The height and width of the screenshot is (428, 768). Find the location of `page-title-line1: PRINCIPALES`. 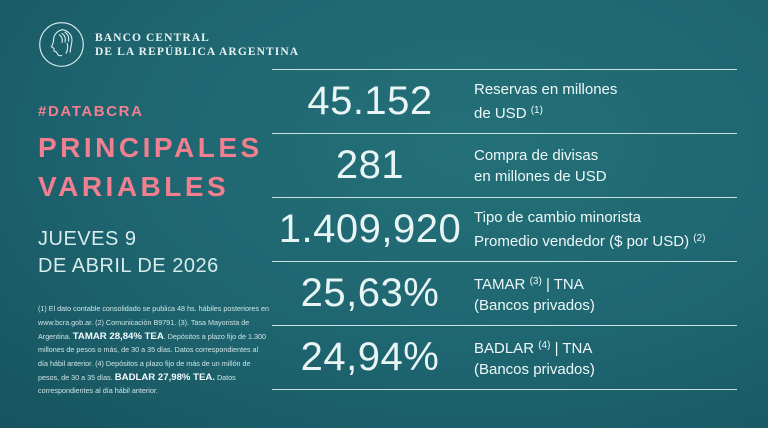

page-title-line1: PRINCIPALES is located at coordinates (150, 147).